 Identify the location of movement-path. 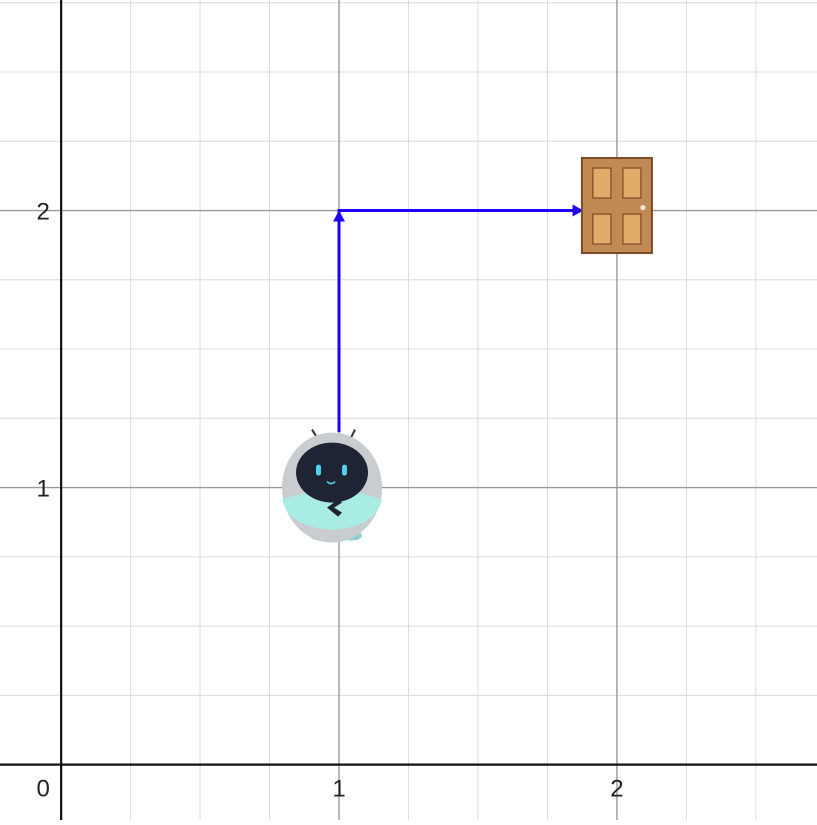
(458, 318).